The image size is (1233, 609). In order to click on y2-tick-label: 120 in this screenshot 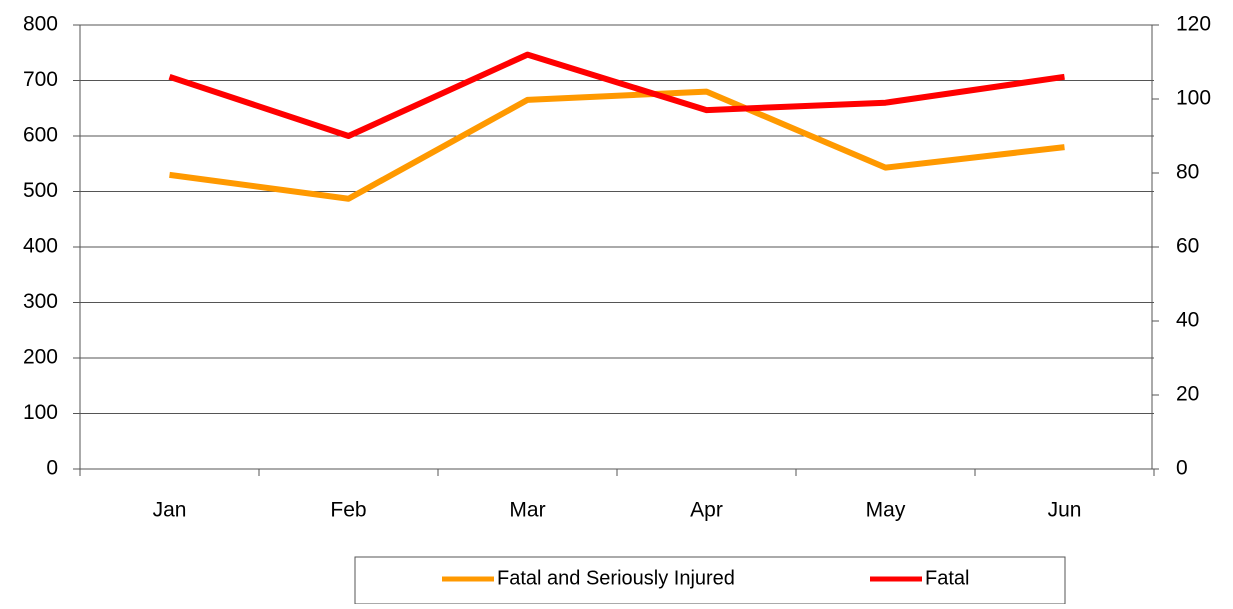, I will do `click(1193, 24)`.